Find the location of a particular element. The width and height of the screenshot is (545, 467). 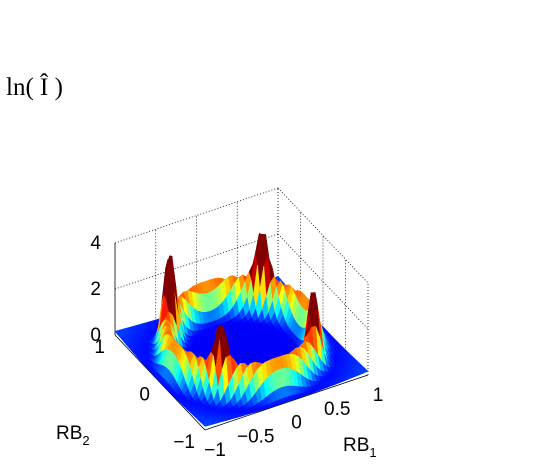

y-tick-label: −1 is located at coordinates (184, 442).